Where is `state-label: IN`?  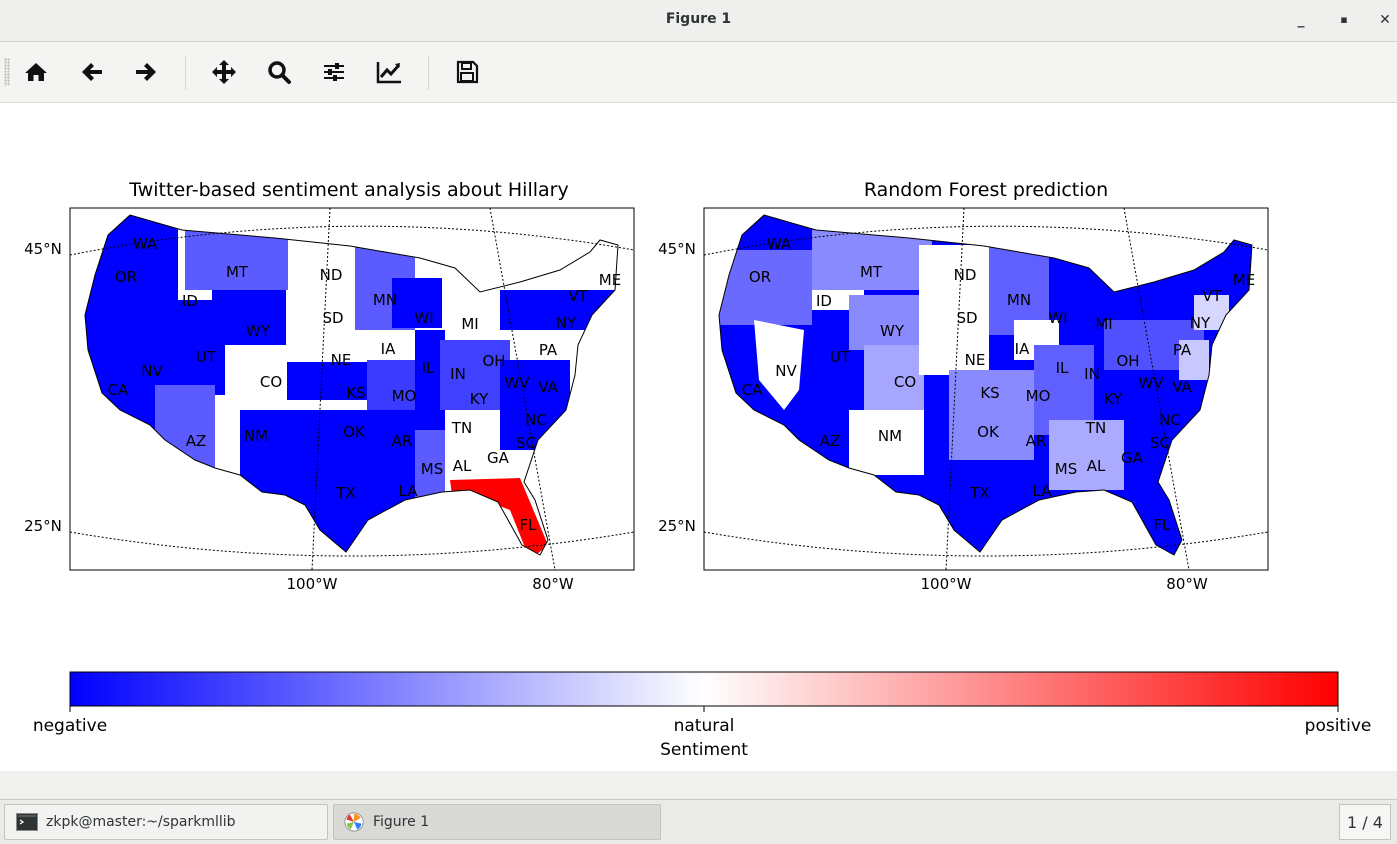
state-label: IN is located at coordinates (1092, 374).